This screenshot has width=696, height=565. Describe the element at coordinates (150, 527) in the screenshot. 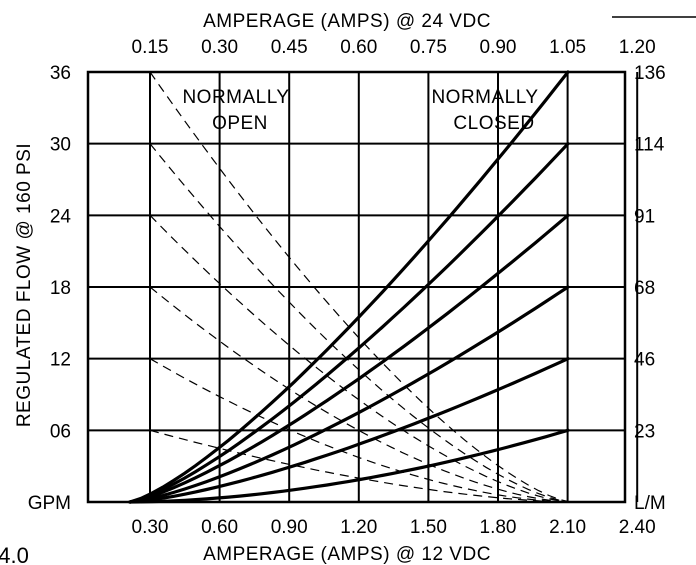

I see `bottom-tick-label: 0.30` at that location.